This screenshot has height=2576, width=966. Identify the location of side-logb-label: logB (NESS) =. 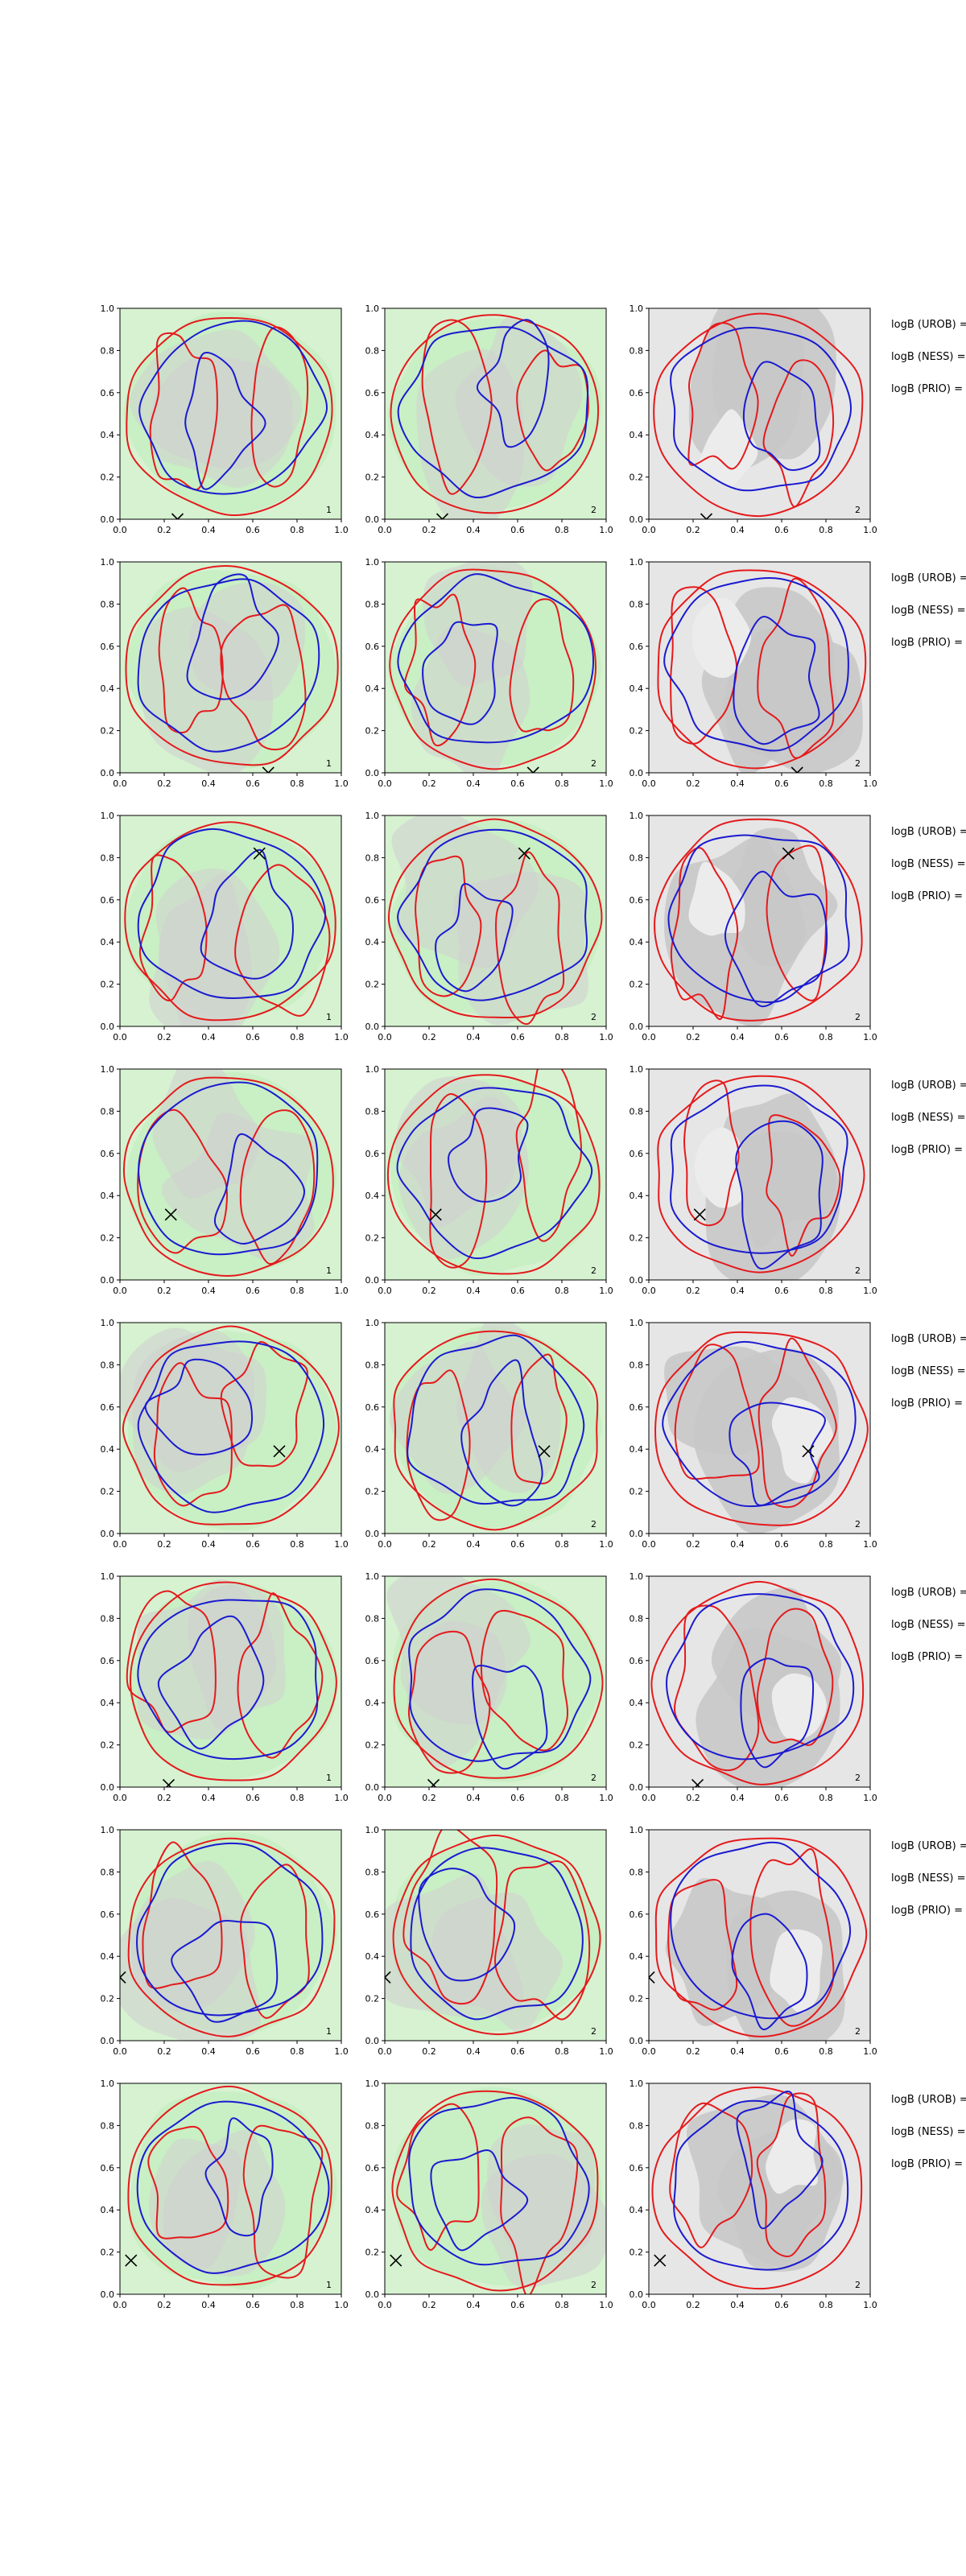
(928, 1118).